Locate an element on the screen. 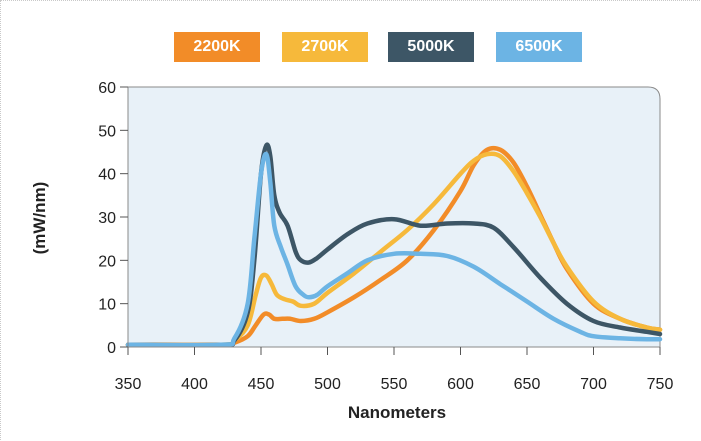 The image size is (701, 441). y-tick-label: 30 is located at coordinates (107, 218).